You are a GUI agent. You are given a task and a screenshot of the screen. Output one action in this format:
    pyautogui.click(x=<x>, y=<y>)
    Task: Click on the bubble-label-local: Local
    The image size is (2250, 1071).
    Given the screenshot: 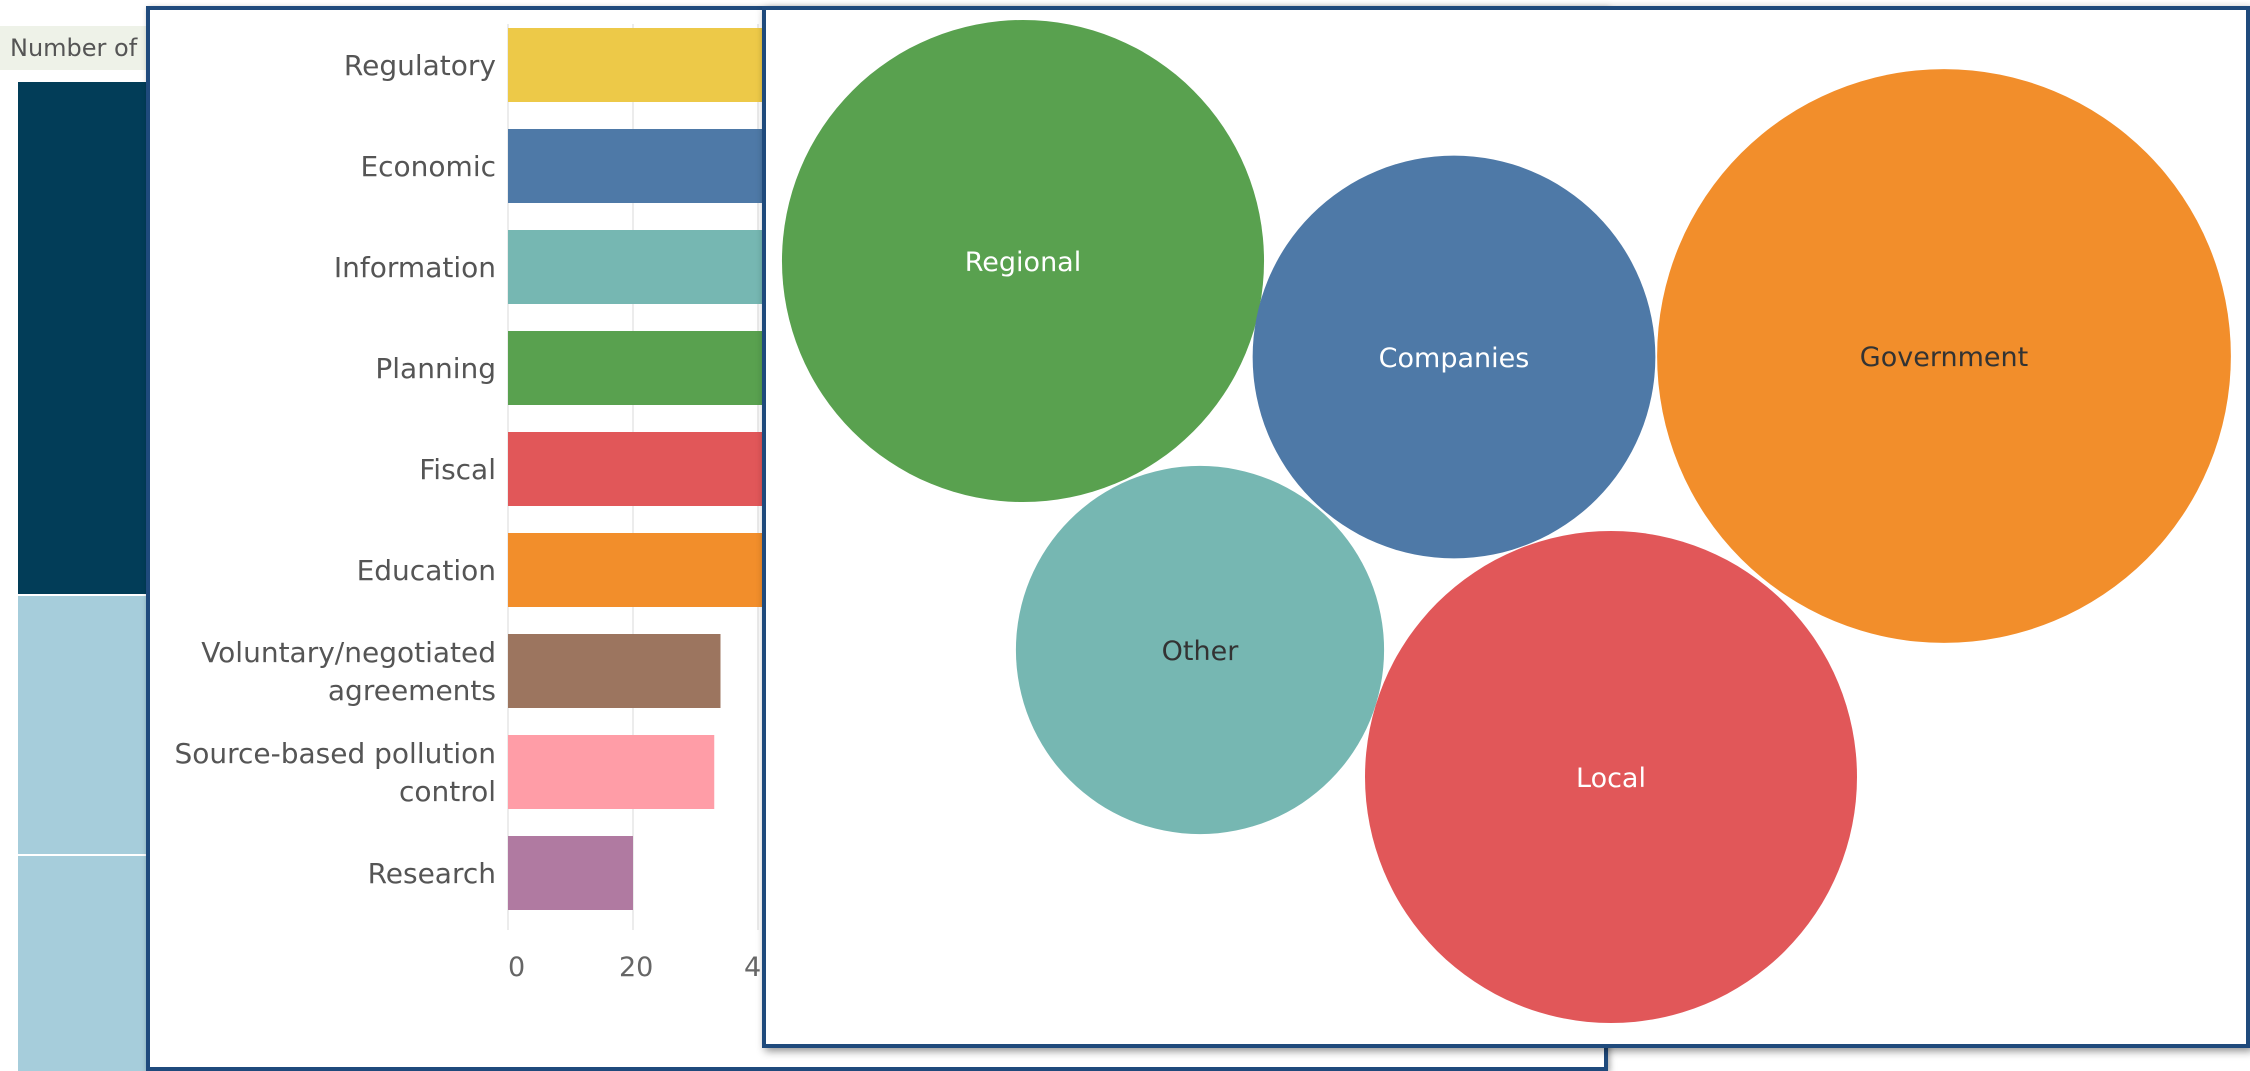 What is the action you would take?
    pyautogui.click(x=1611, y=778)
    